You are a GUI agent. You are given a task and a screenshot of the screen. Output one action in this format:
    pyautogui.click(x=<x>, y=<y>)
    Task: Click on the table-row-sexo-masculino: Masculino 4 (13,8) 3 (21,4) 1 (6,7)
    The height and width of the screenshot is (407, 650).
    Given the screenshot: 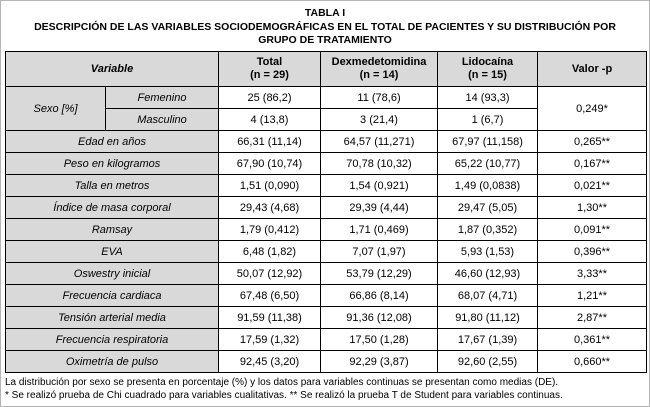 What is the action you would take?
    pyautogui.click(x=326, y=119)
    